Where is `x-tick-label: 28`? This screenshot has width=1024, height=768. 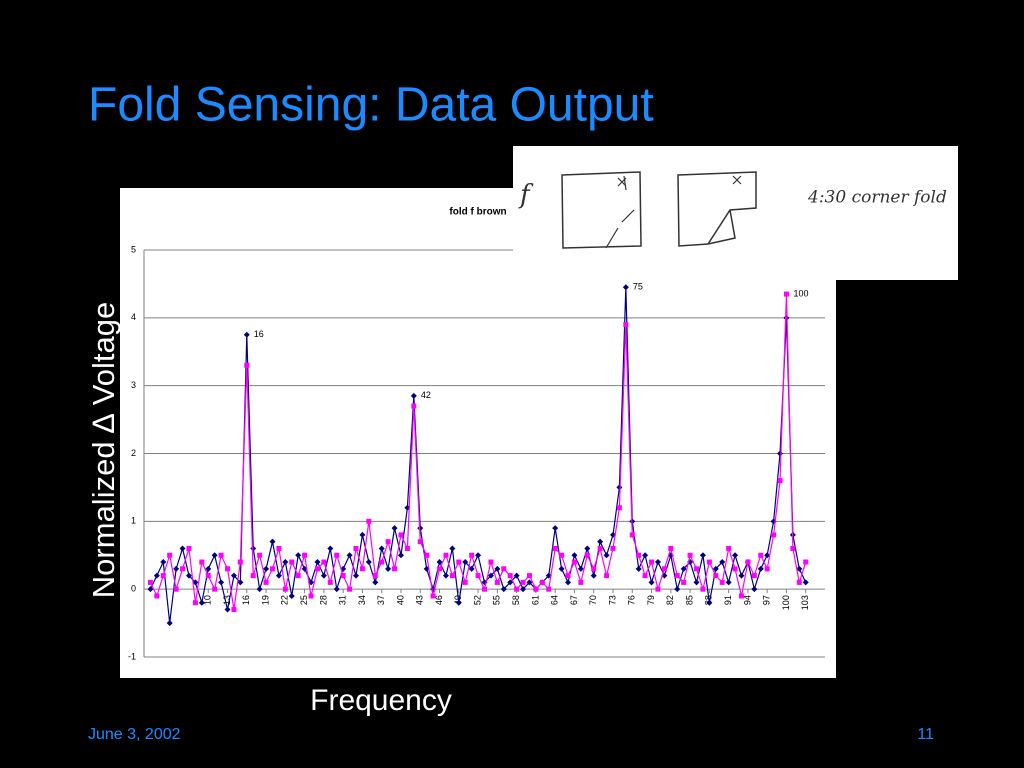 x-tick-label: 28 is located at coordinates (323, 600).